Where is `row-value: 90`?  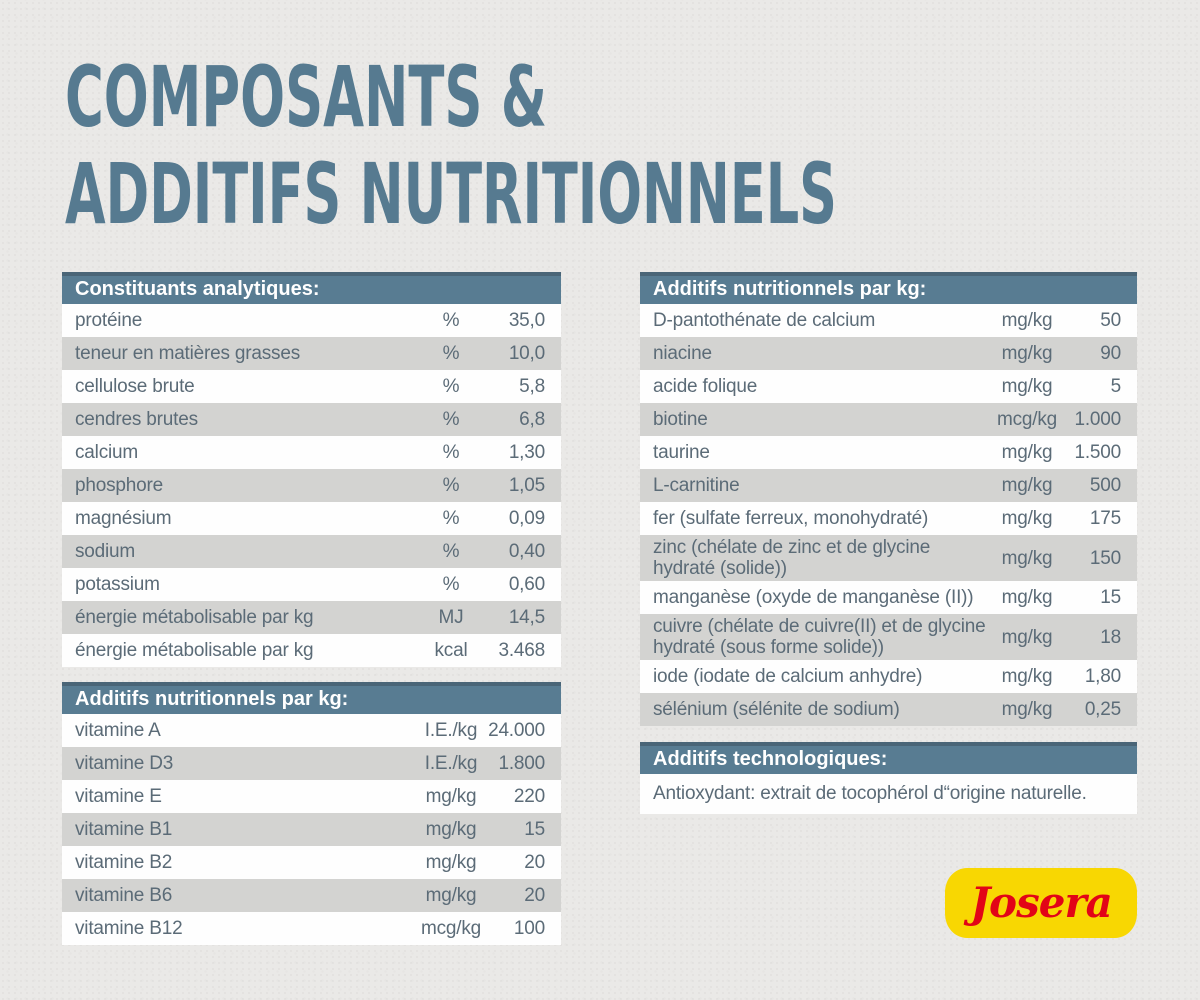
row-value: 90 is located at coordinates (1110, 353).